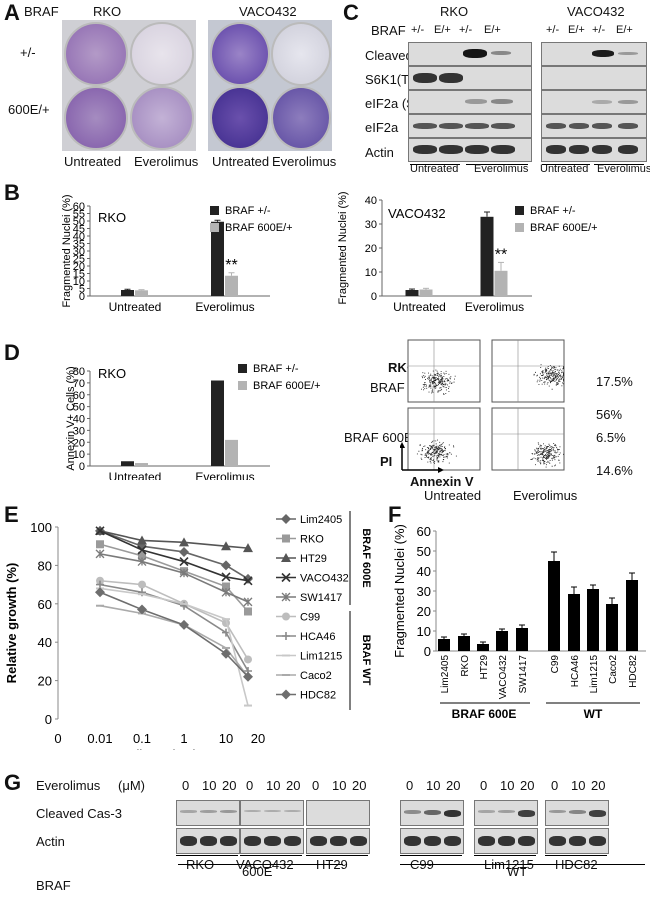 The height and width of the screenshot is (898, 650). What do you see at coordinates (270, 85) in the screenshot?
I see `crystal-violet-plate-vaco432` at bounding box center [270, 85].